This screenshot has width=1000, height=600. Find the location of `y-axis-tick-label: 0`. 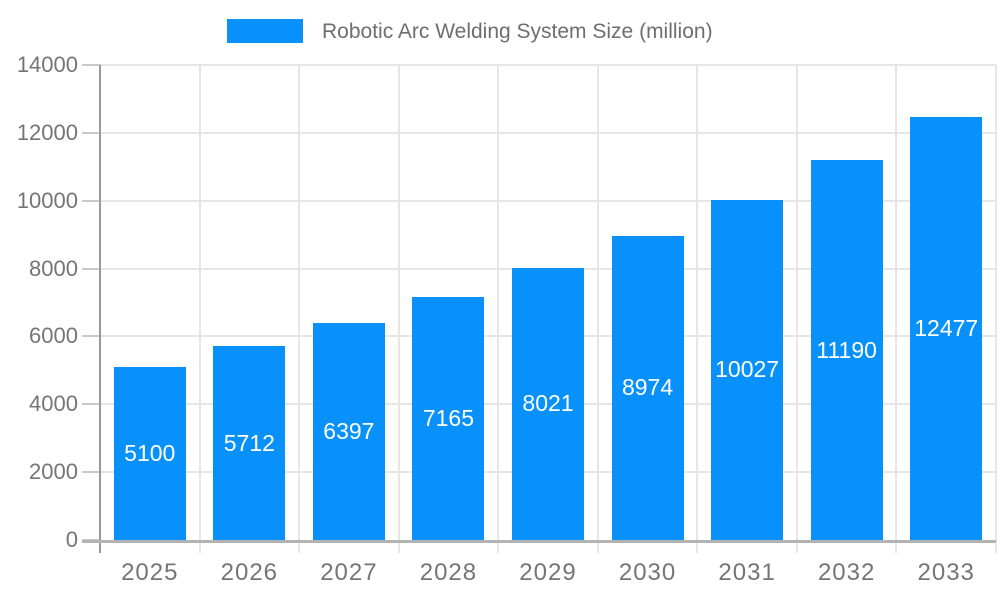

y-axis-tick-label: 0 is located at coordinates (71, 539).